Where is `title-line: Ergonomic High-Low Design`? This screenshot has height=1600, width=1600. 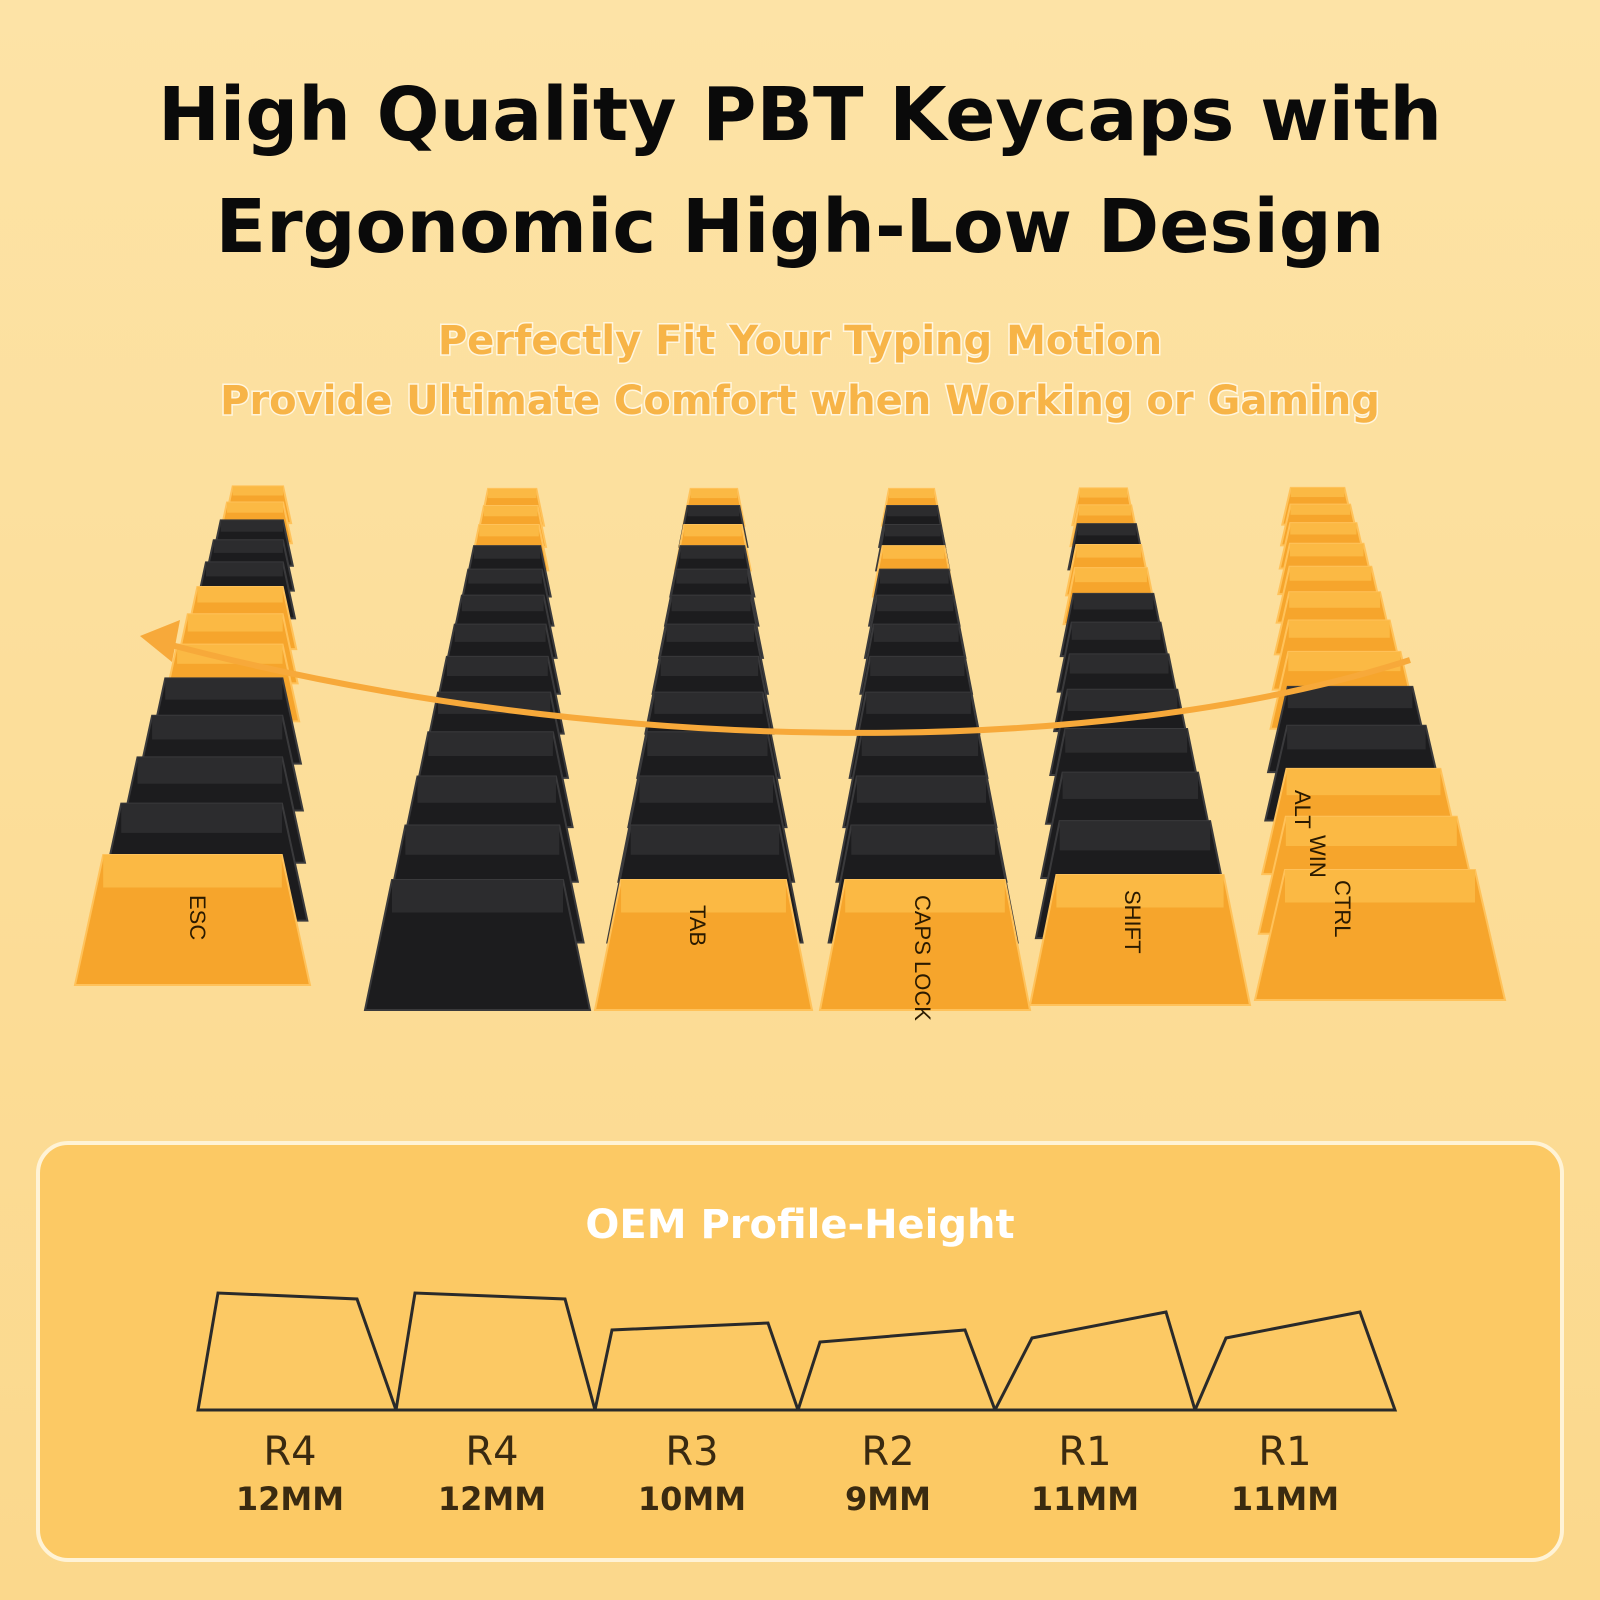
title-line: Ergonomic High-Low Design is located at coordinates (800, 227).